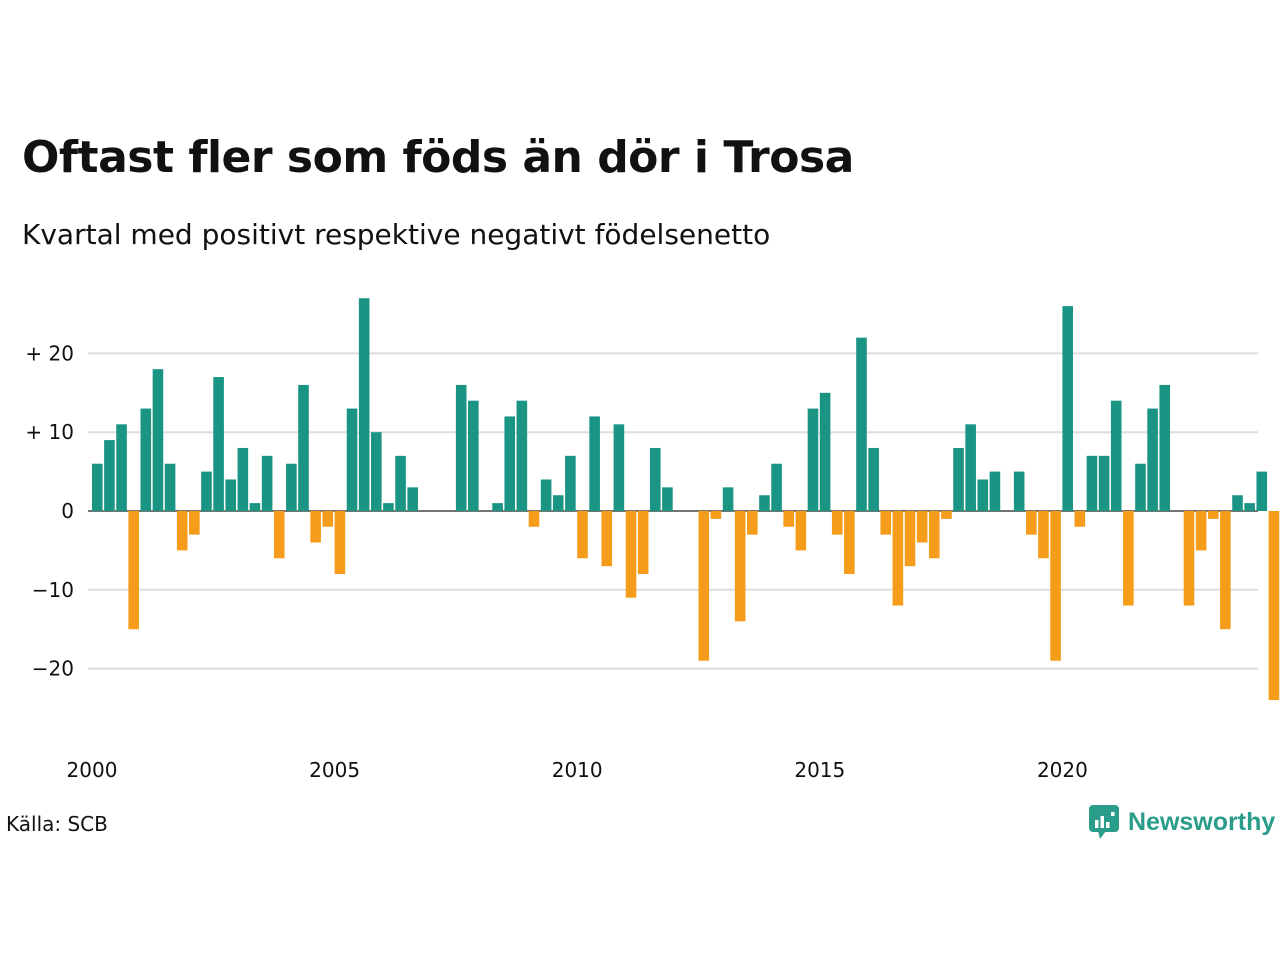 Image resolution: width=1280 pixels, height=960 pixels. What do you see at coordinates (438, 157) in the screenshot?
I see `chart-title: Oftast fler som föds än dör i Trosa` at bounding box center [438, 157].